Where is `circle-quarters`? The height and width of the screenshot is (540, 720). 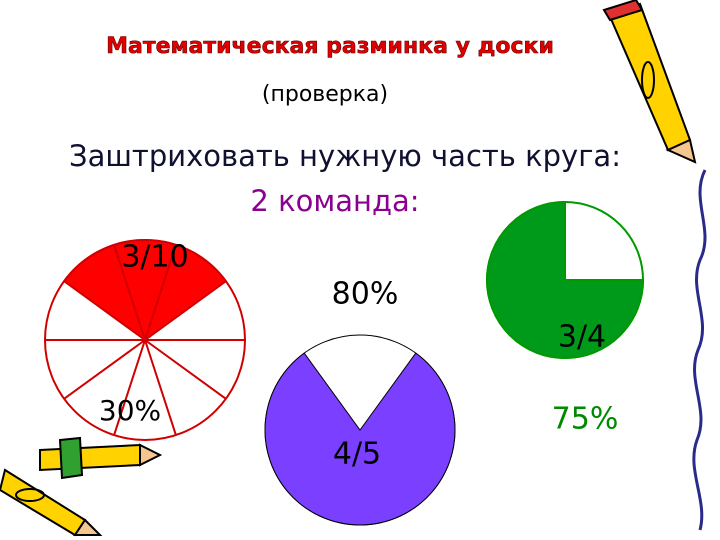
circle-quarters is located at coordinates (565, 279).